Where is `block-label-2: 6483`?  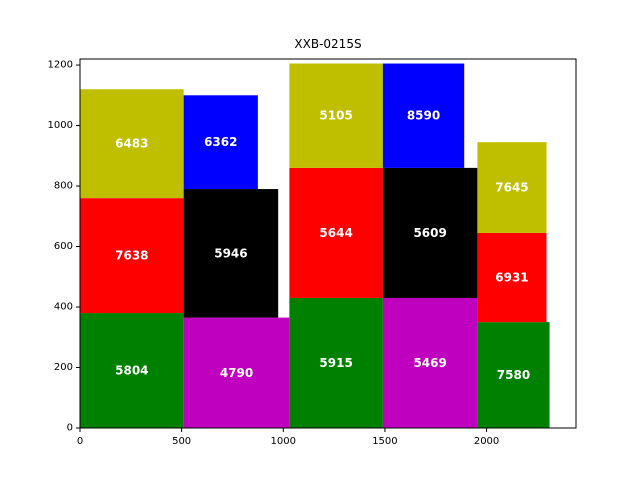
block-label-2: 6483 is located at coordinates (131, 144).